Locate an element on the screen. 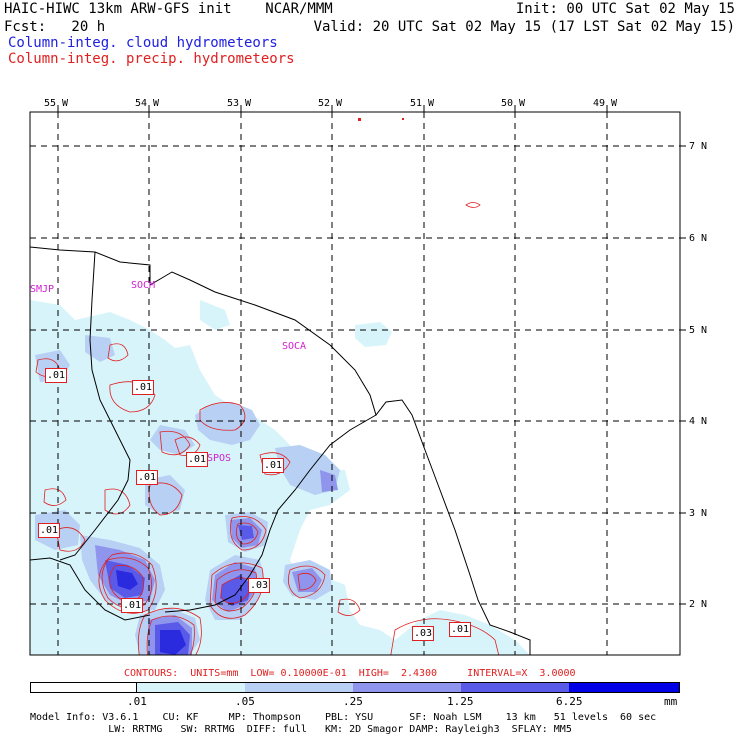 Image resolution: width=740 pixels, height=740 pixels. colorbar-tick: .25 is located at coordinates (353, 701).